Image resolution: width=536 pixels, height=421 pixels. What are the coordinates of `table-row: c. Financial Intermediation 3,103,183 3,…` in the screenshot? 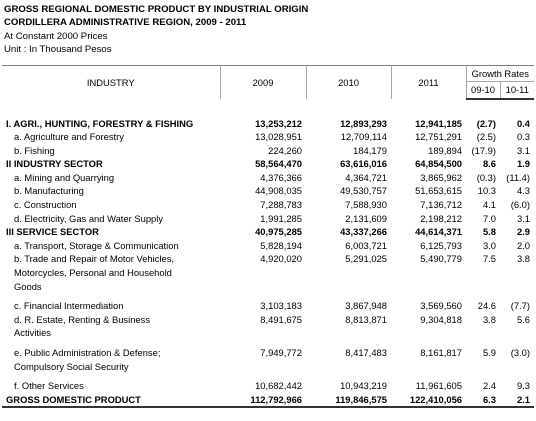 It's located at (268, 306).